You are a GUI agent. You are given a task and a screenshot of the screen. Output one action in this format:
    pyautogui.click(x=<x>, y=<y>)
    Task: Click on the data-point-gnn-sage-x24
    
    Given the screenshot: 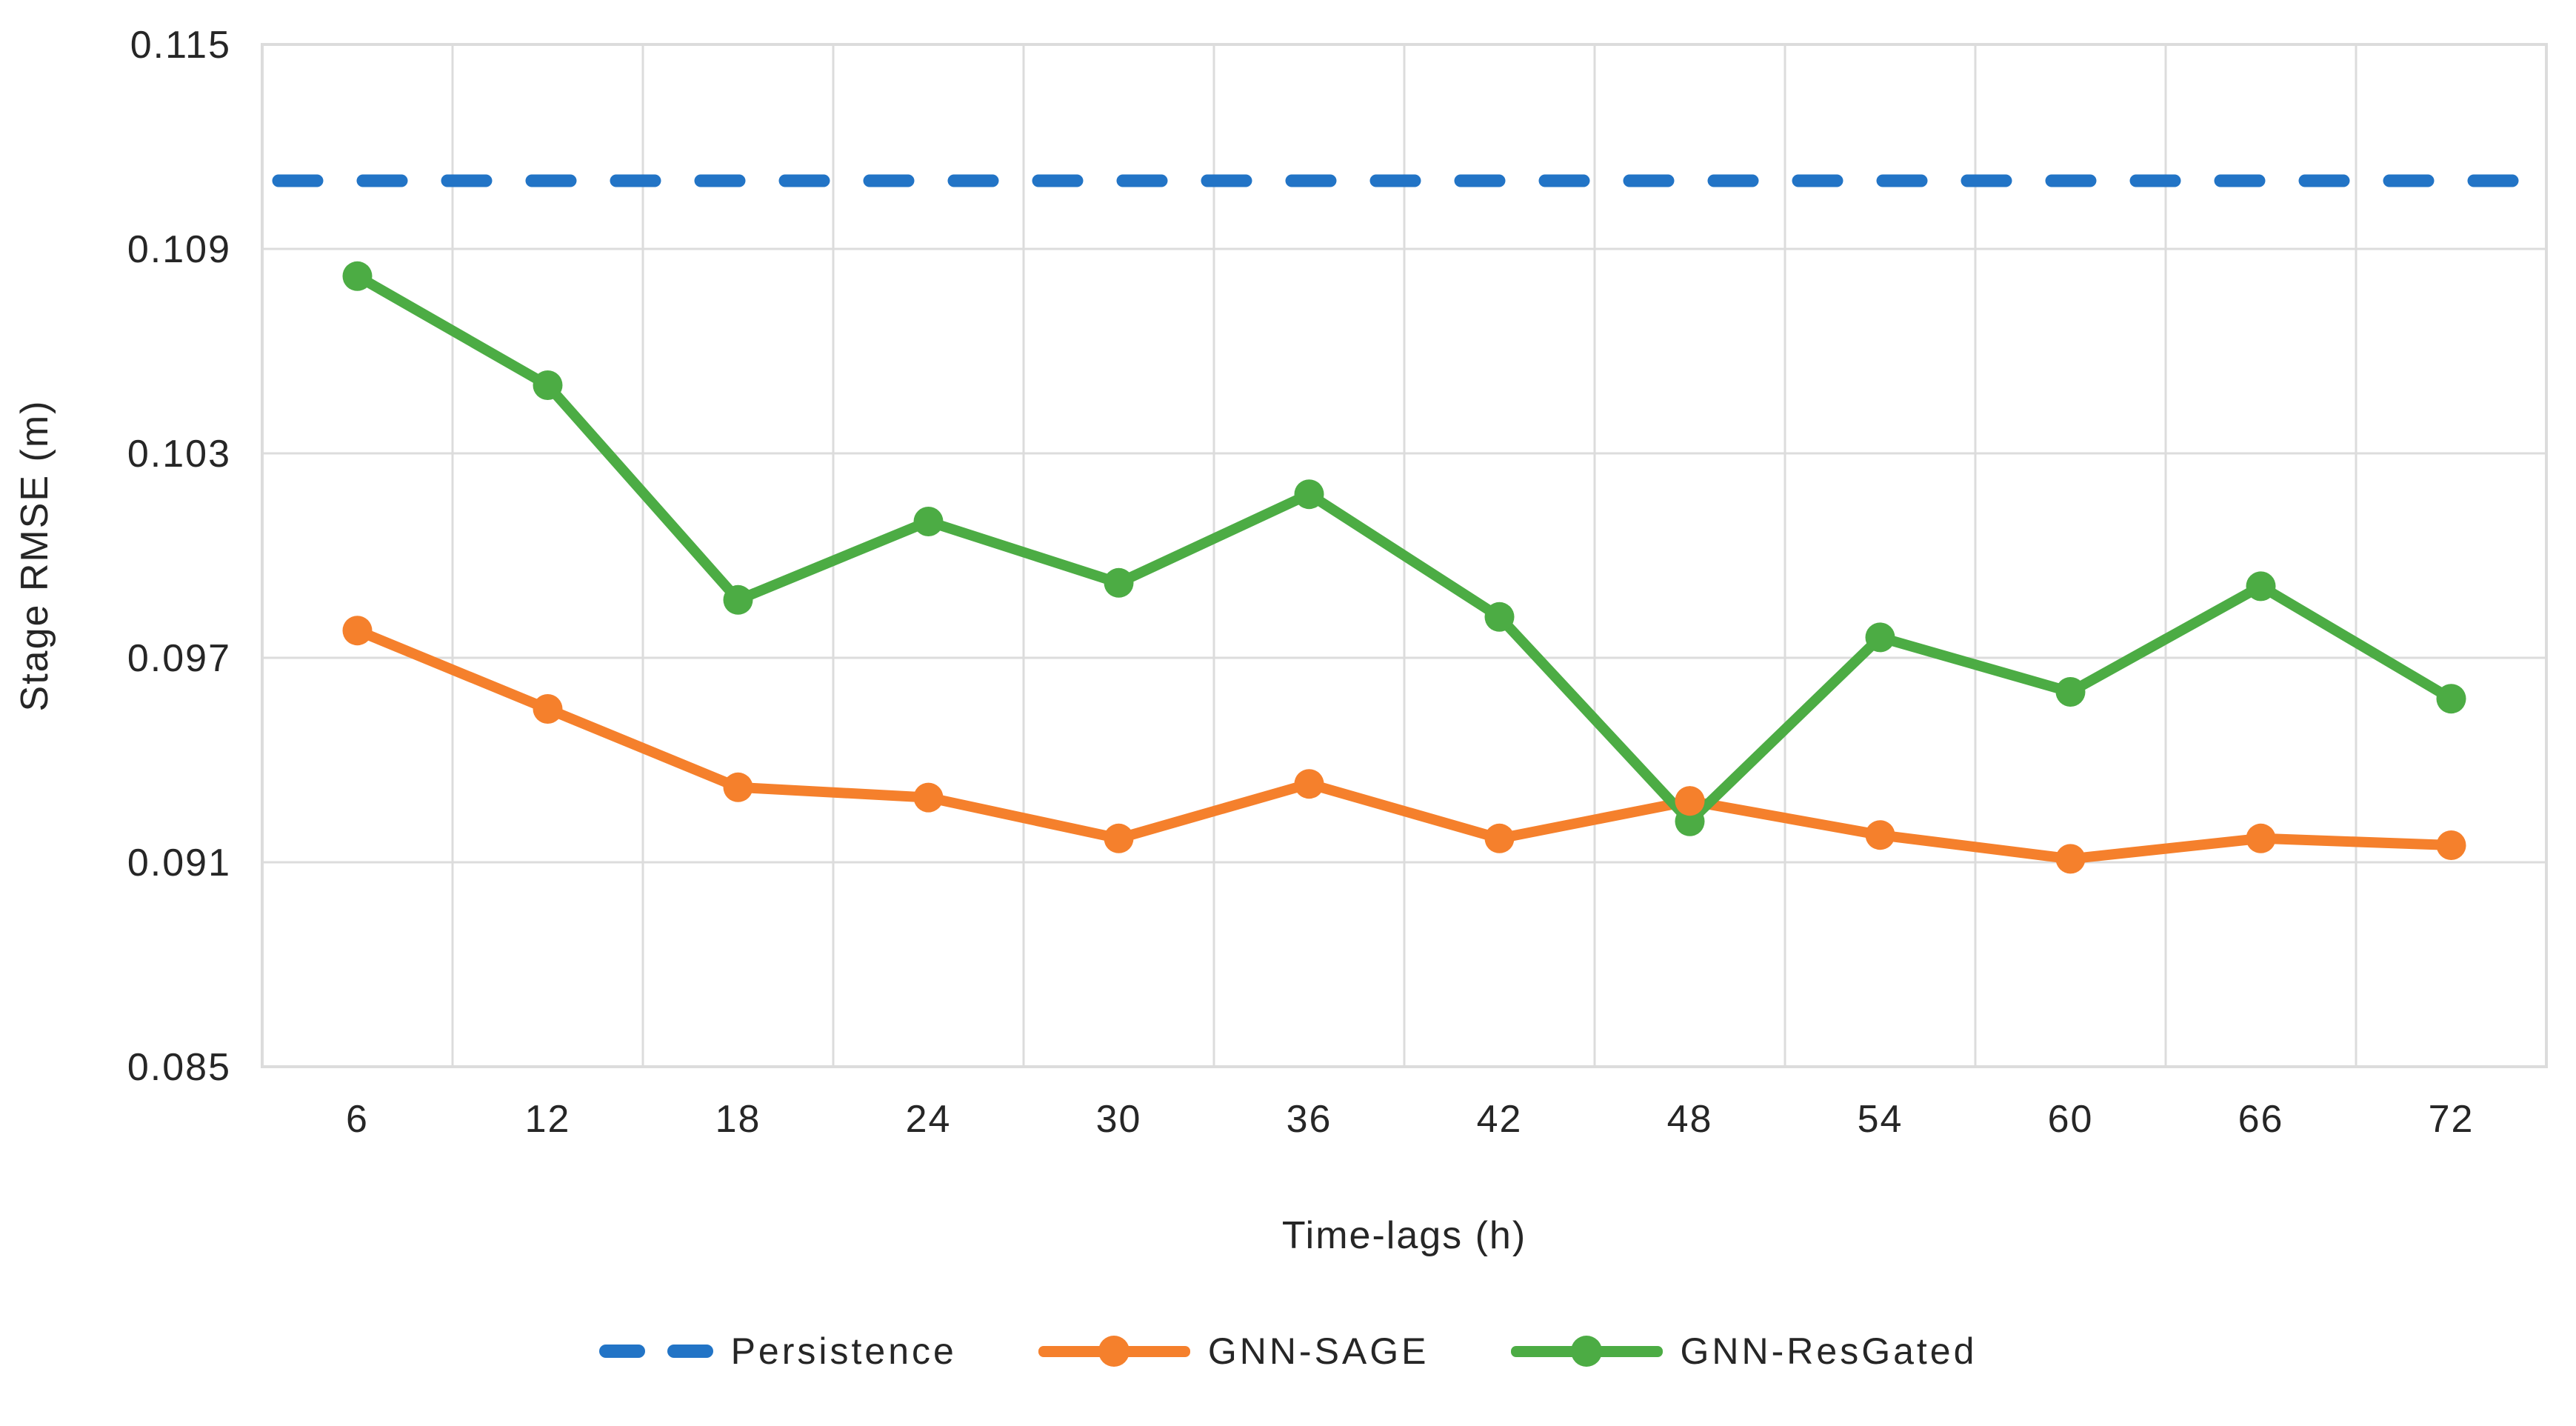 What is the action you would take?
    pyautogui.click(x=928, y=797)
    